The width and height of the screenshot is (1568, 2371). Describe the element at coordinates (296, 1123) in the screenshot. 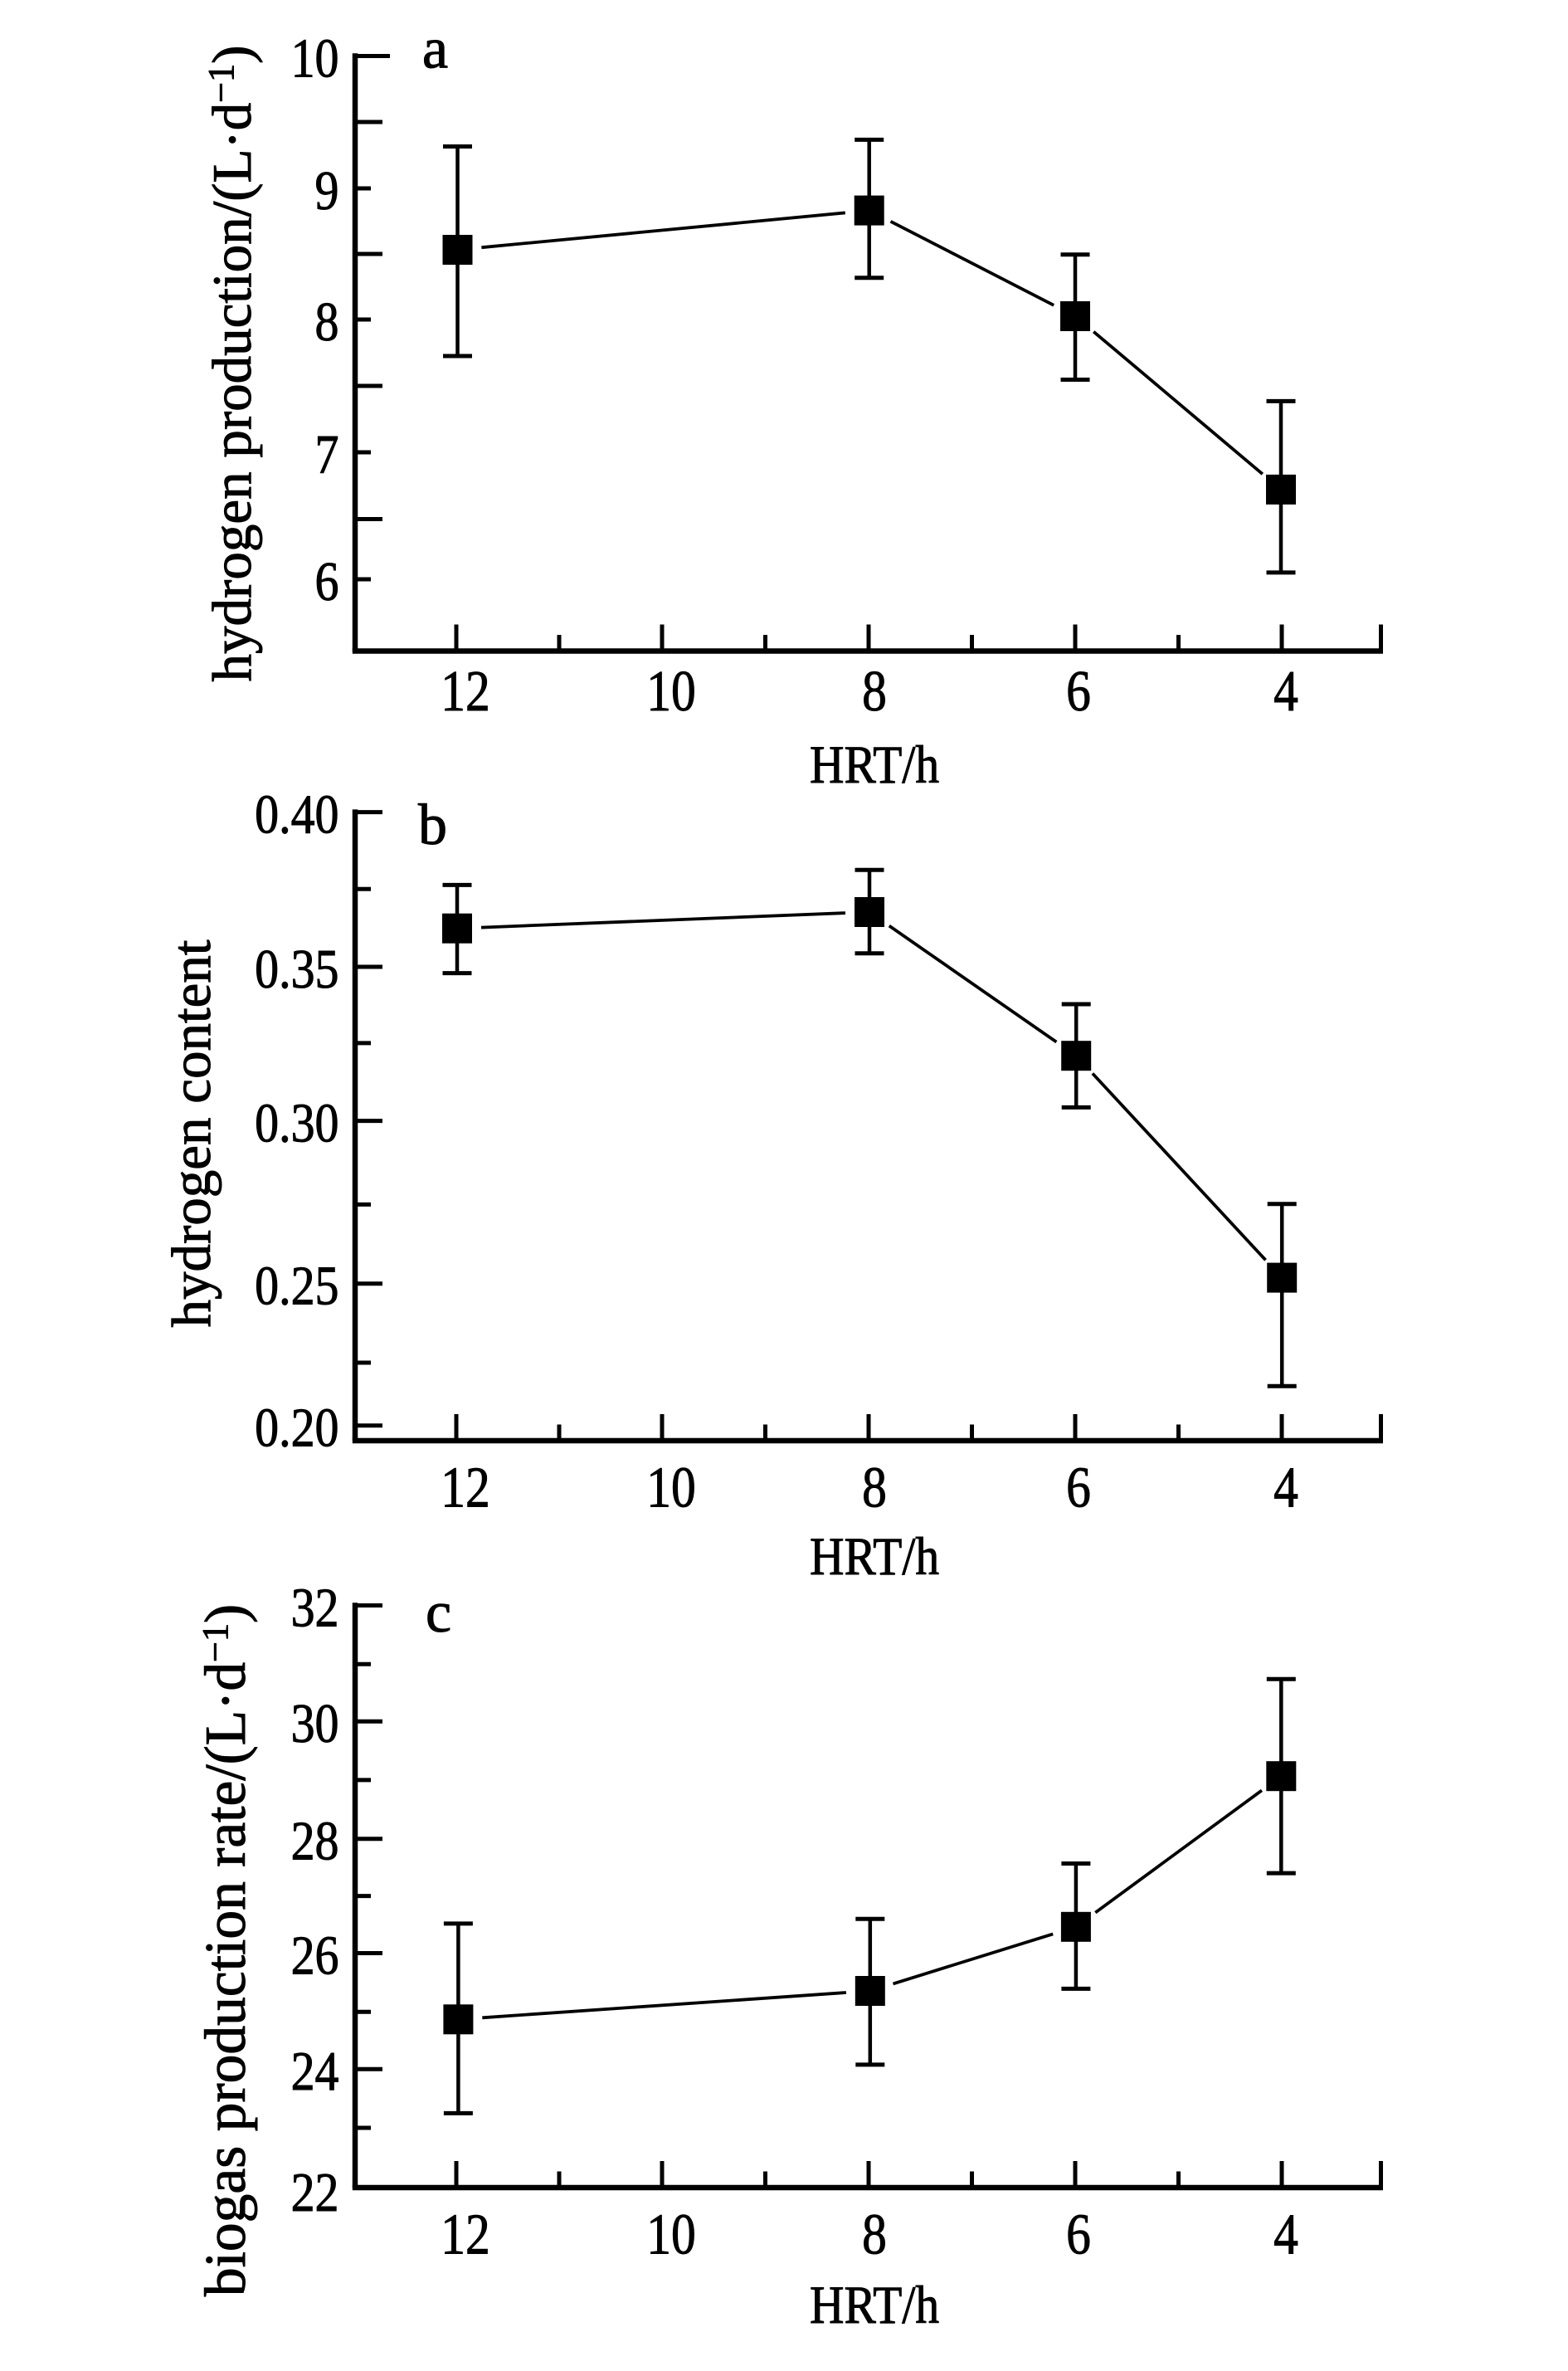

I see `svg-text: 0.30` at that location.